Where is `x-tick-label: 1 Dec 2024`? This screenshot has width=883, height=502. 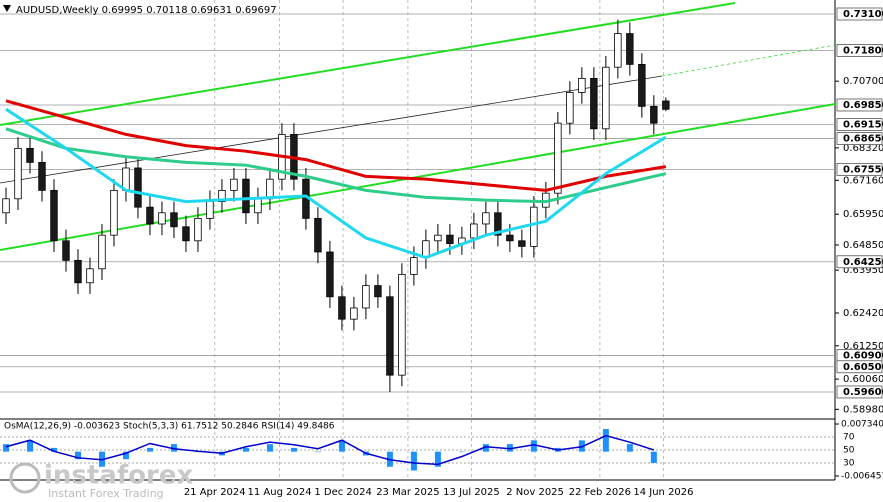 x-tick-label: 1 Dec 2024 is located at coordinates (343, 492).